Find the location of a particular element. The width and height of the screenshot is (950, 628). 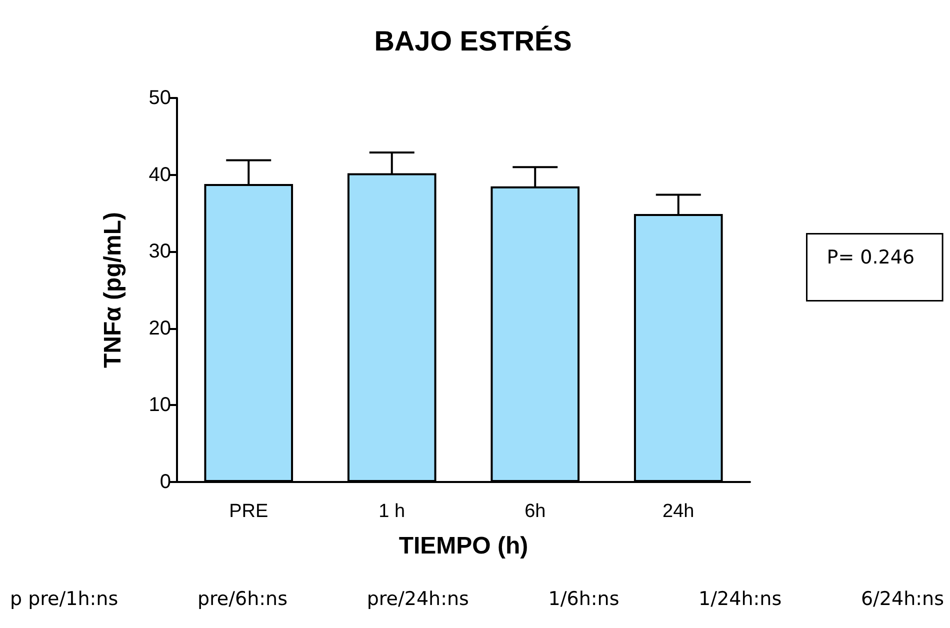

y-tick-label: 40 is located at coordinates (159, 175).